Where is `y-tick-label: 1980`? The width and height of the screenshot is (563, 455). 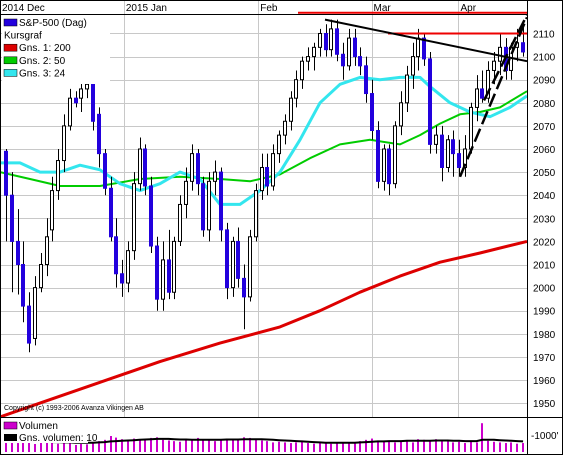
y-tick-label: 1980 is located at coordinates (544, 335).